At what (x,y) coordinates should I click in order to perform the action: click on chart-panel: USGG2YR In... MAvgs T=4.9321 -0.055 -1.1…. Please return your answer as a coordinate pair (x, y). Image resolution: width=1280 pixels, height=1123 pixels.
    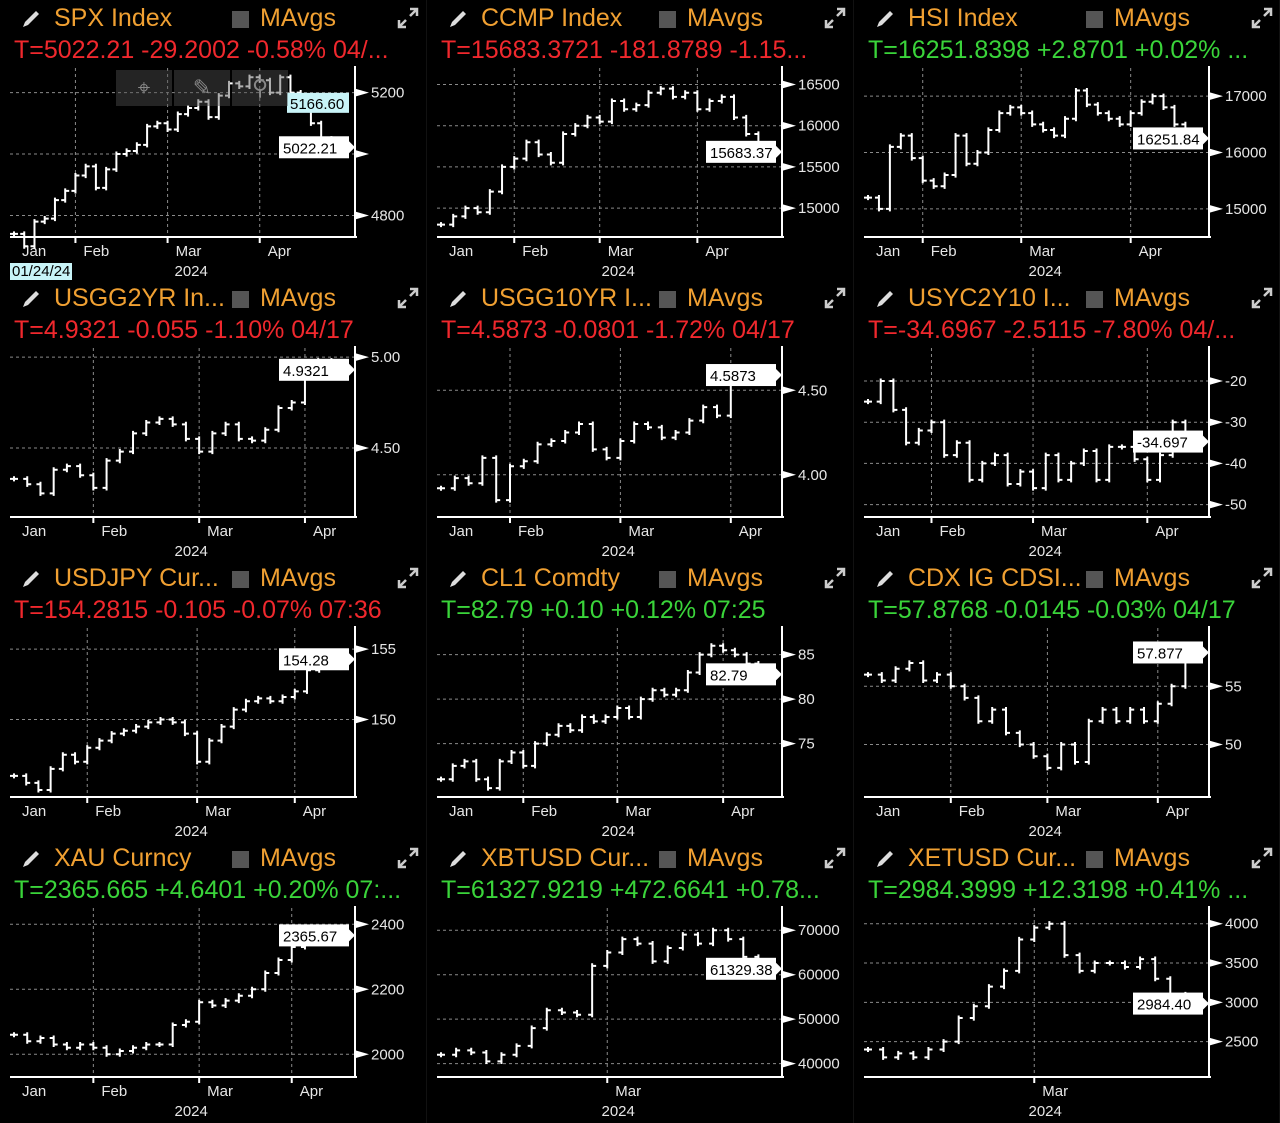
    Looking at the image, I should click on (213, 420).